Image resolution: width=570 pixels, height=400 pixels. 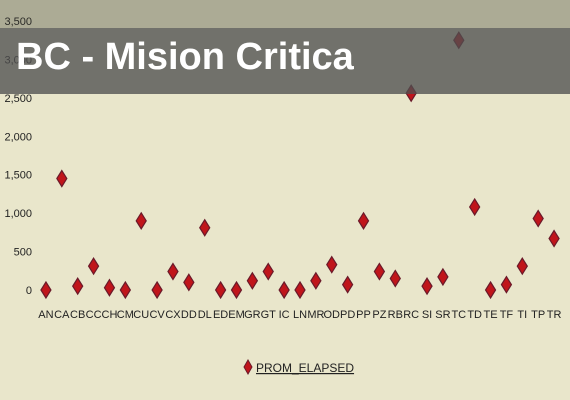 I want to click on x-tick-label: DL, so click(x=205, y=315).